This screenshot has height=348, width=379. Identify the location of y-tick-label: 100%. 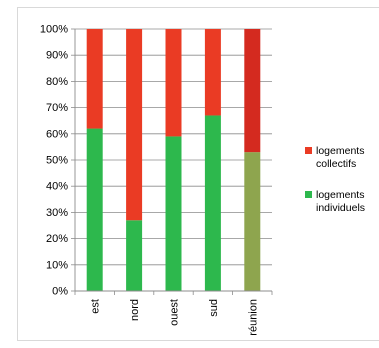
(54, 30).